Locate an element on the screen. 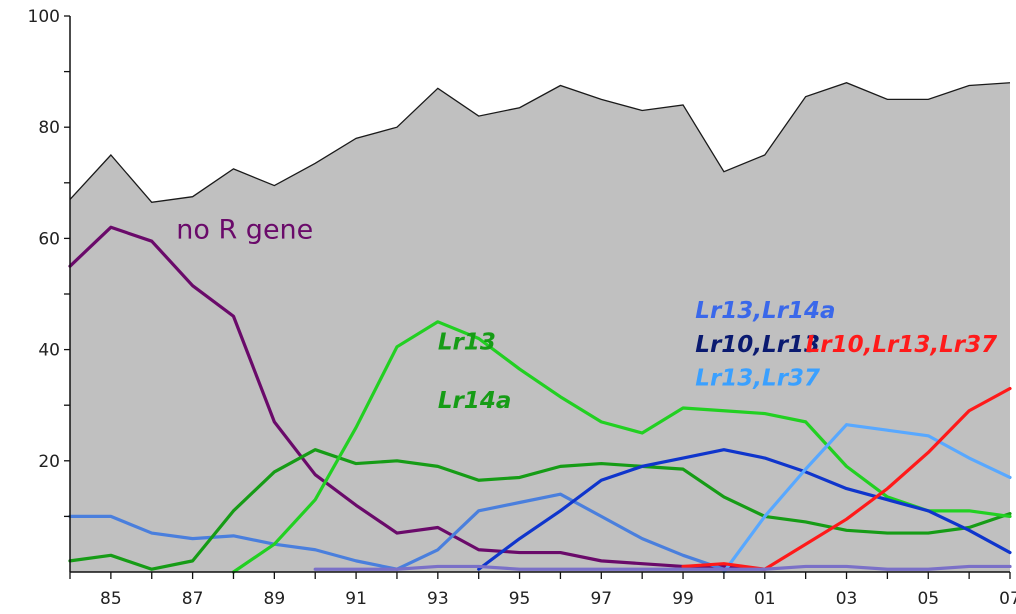  annotation-label: Lr13,Lr14a is located at coordinates (765, 311).